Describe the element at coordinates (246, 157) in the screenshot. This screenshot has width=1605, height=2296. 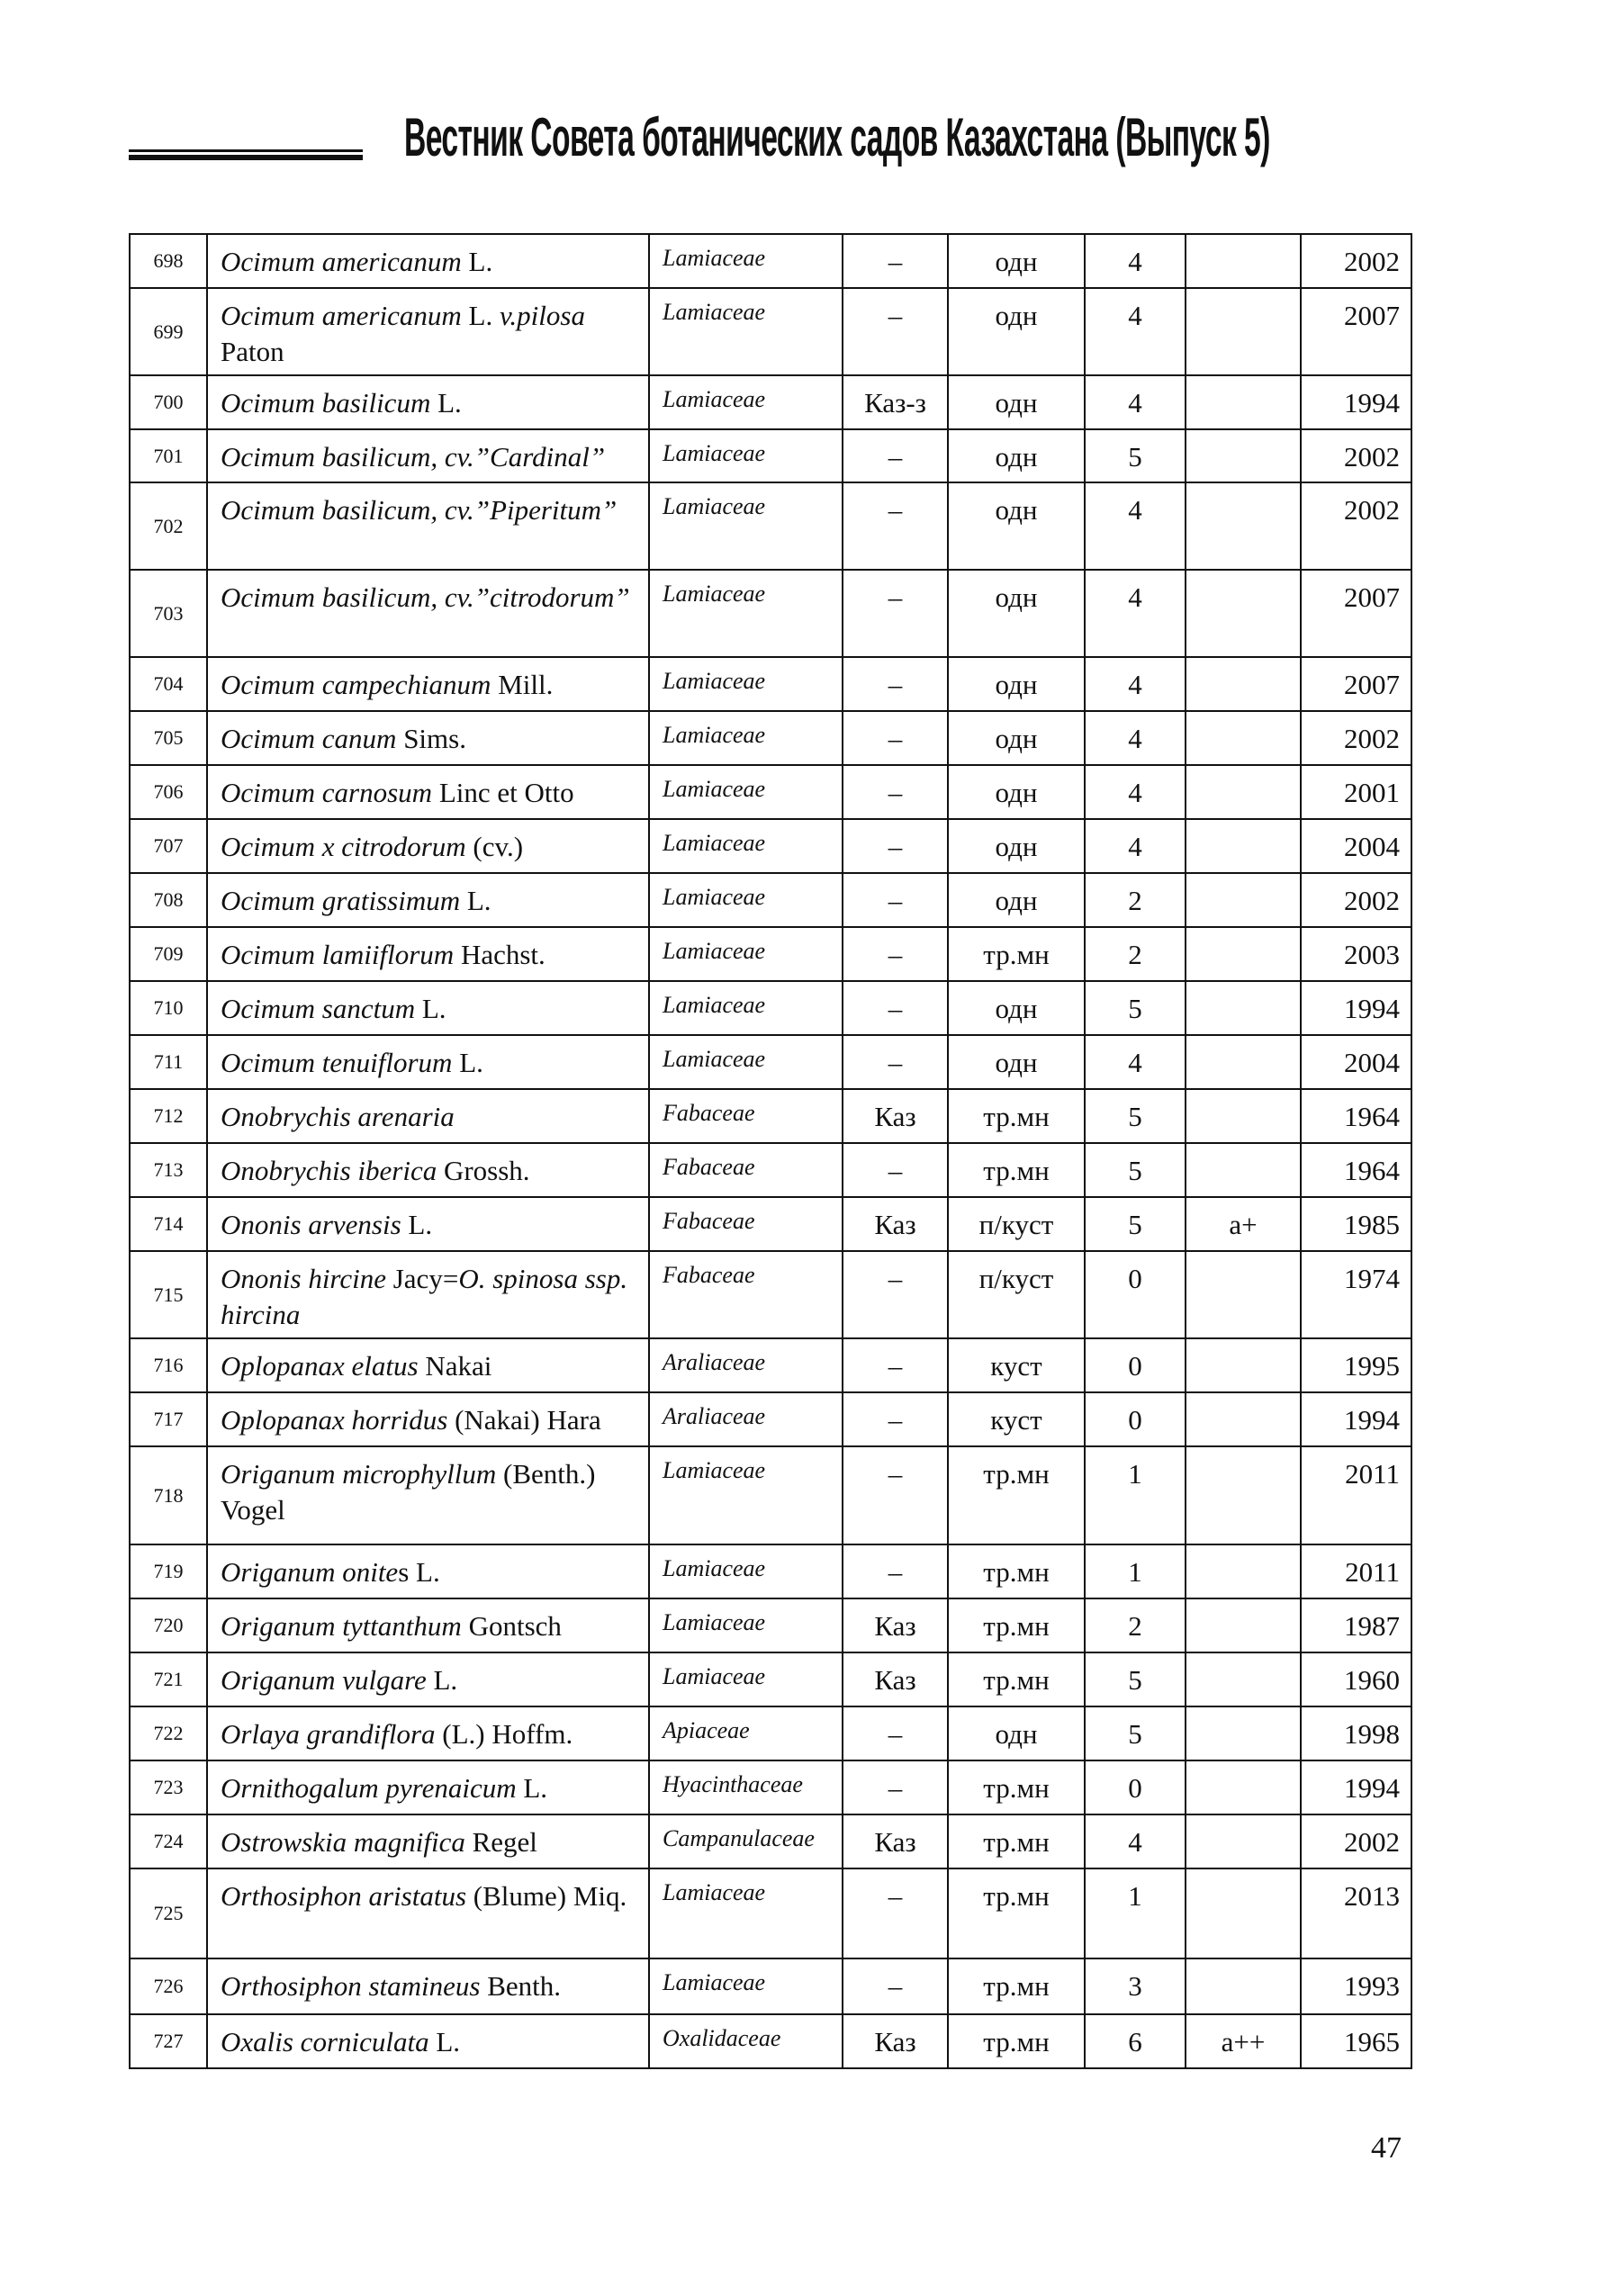
I see `header-rule-thick` at that location.